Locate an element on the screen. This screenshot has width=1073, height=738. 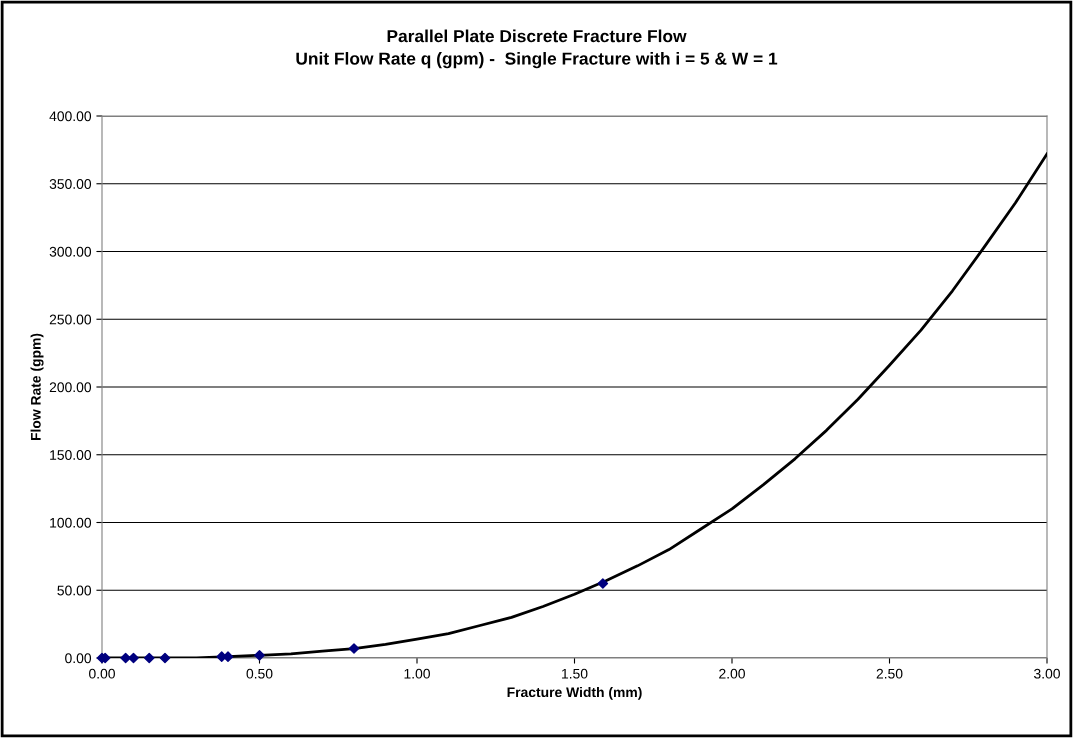
x-tick-label: 2.50 is located at coordinates (889, 673).